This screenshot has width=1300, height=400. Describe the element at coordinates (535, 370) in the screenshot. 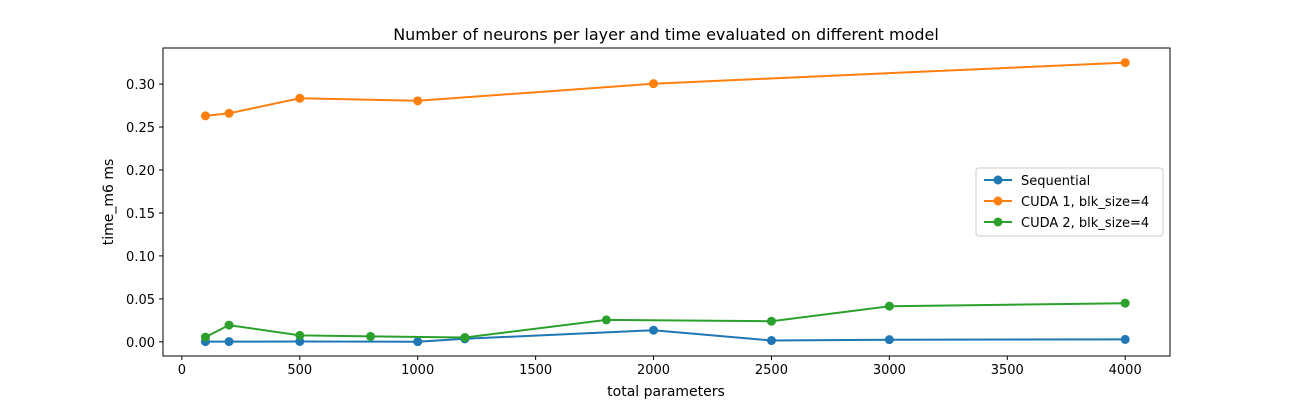

I see `x-tick-label: 1500` at that location.